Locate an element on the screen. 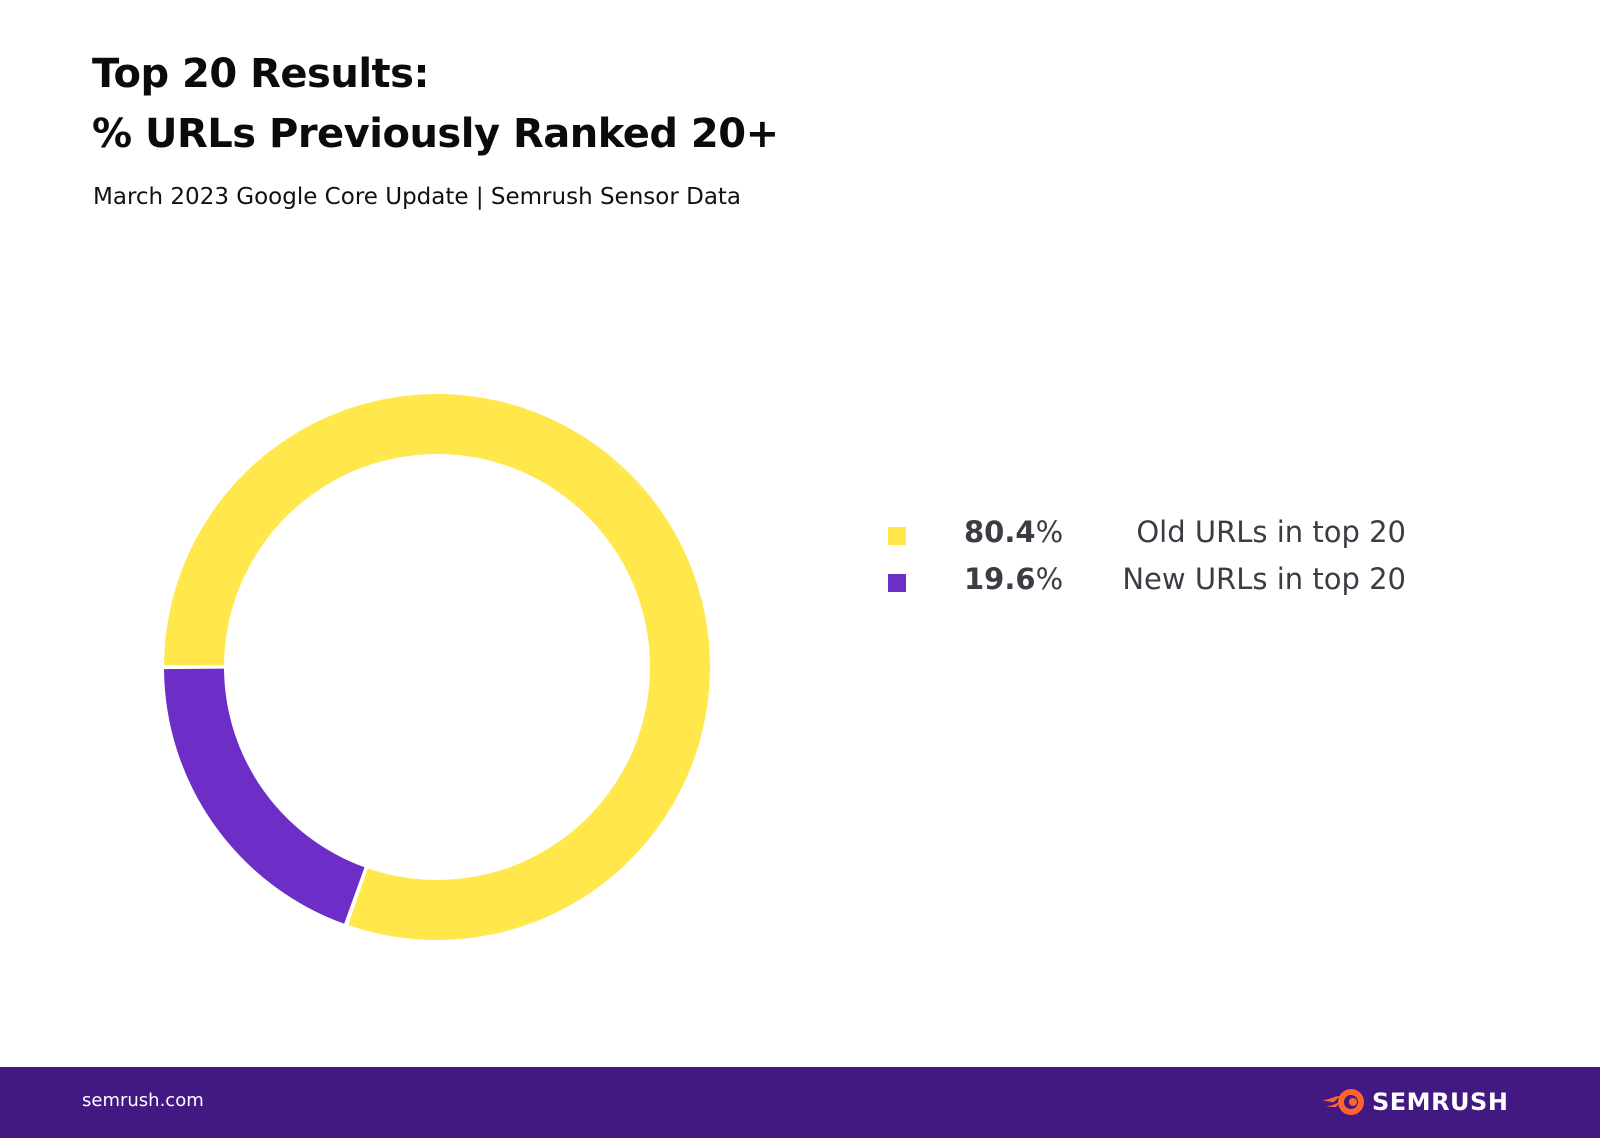 This screenshot has height=1138, width=1600. legend-value-new-urls: 19.6% is located at coordinates (1014, 579).